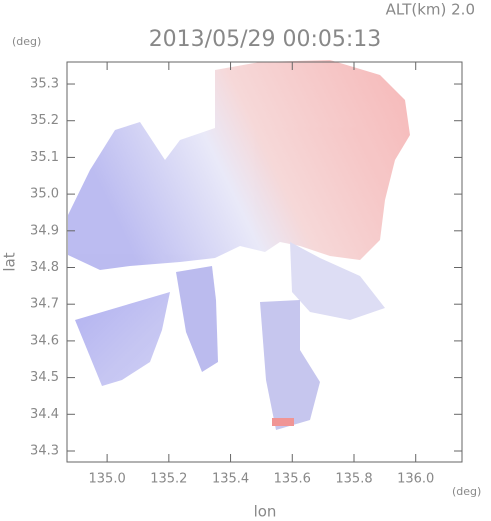 The image size is (491, 521). What do you see at coordinates (44, 377) in the screenshot?
I see `y-tick-label: 34.5` at bounding box center [44, 377].